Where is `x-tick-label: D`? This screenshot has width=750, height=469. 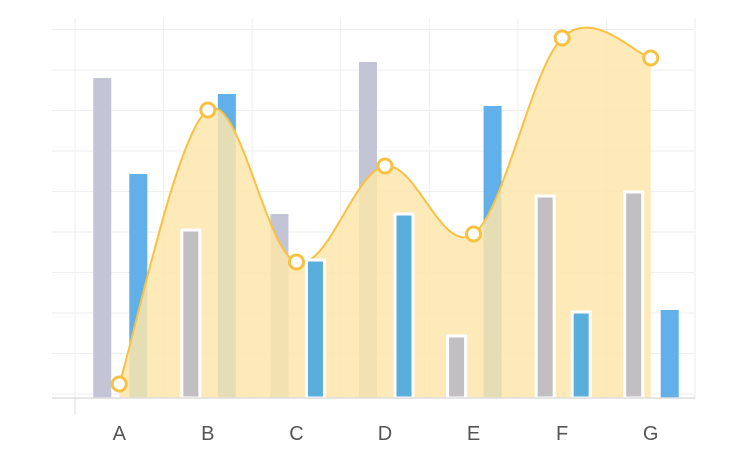
x-tick-label: D is located at coordinates (385, 434).